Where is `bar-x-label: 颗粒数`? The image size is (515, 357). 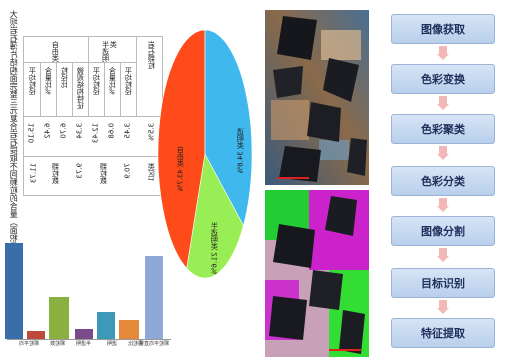
bar-x-label: 颗粒数 is located at coordinates (57, 344).